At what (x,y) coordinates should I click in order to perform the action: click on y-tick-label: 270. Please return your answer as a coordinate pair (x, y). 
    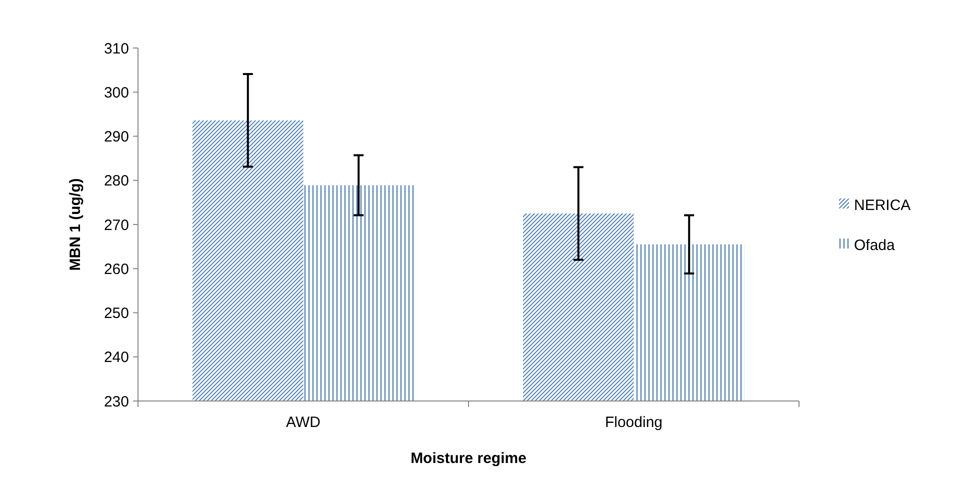
    Looking at the image, I should click on (116, 225).